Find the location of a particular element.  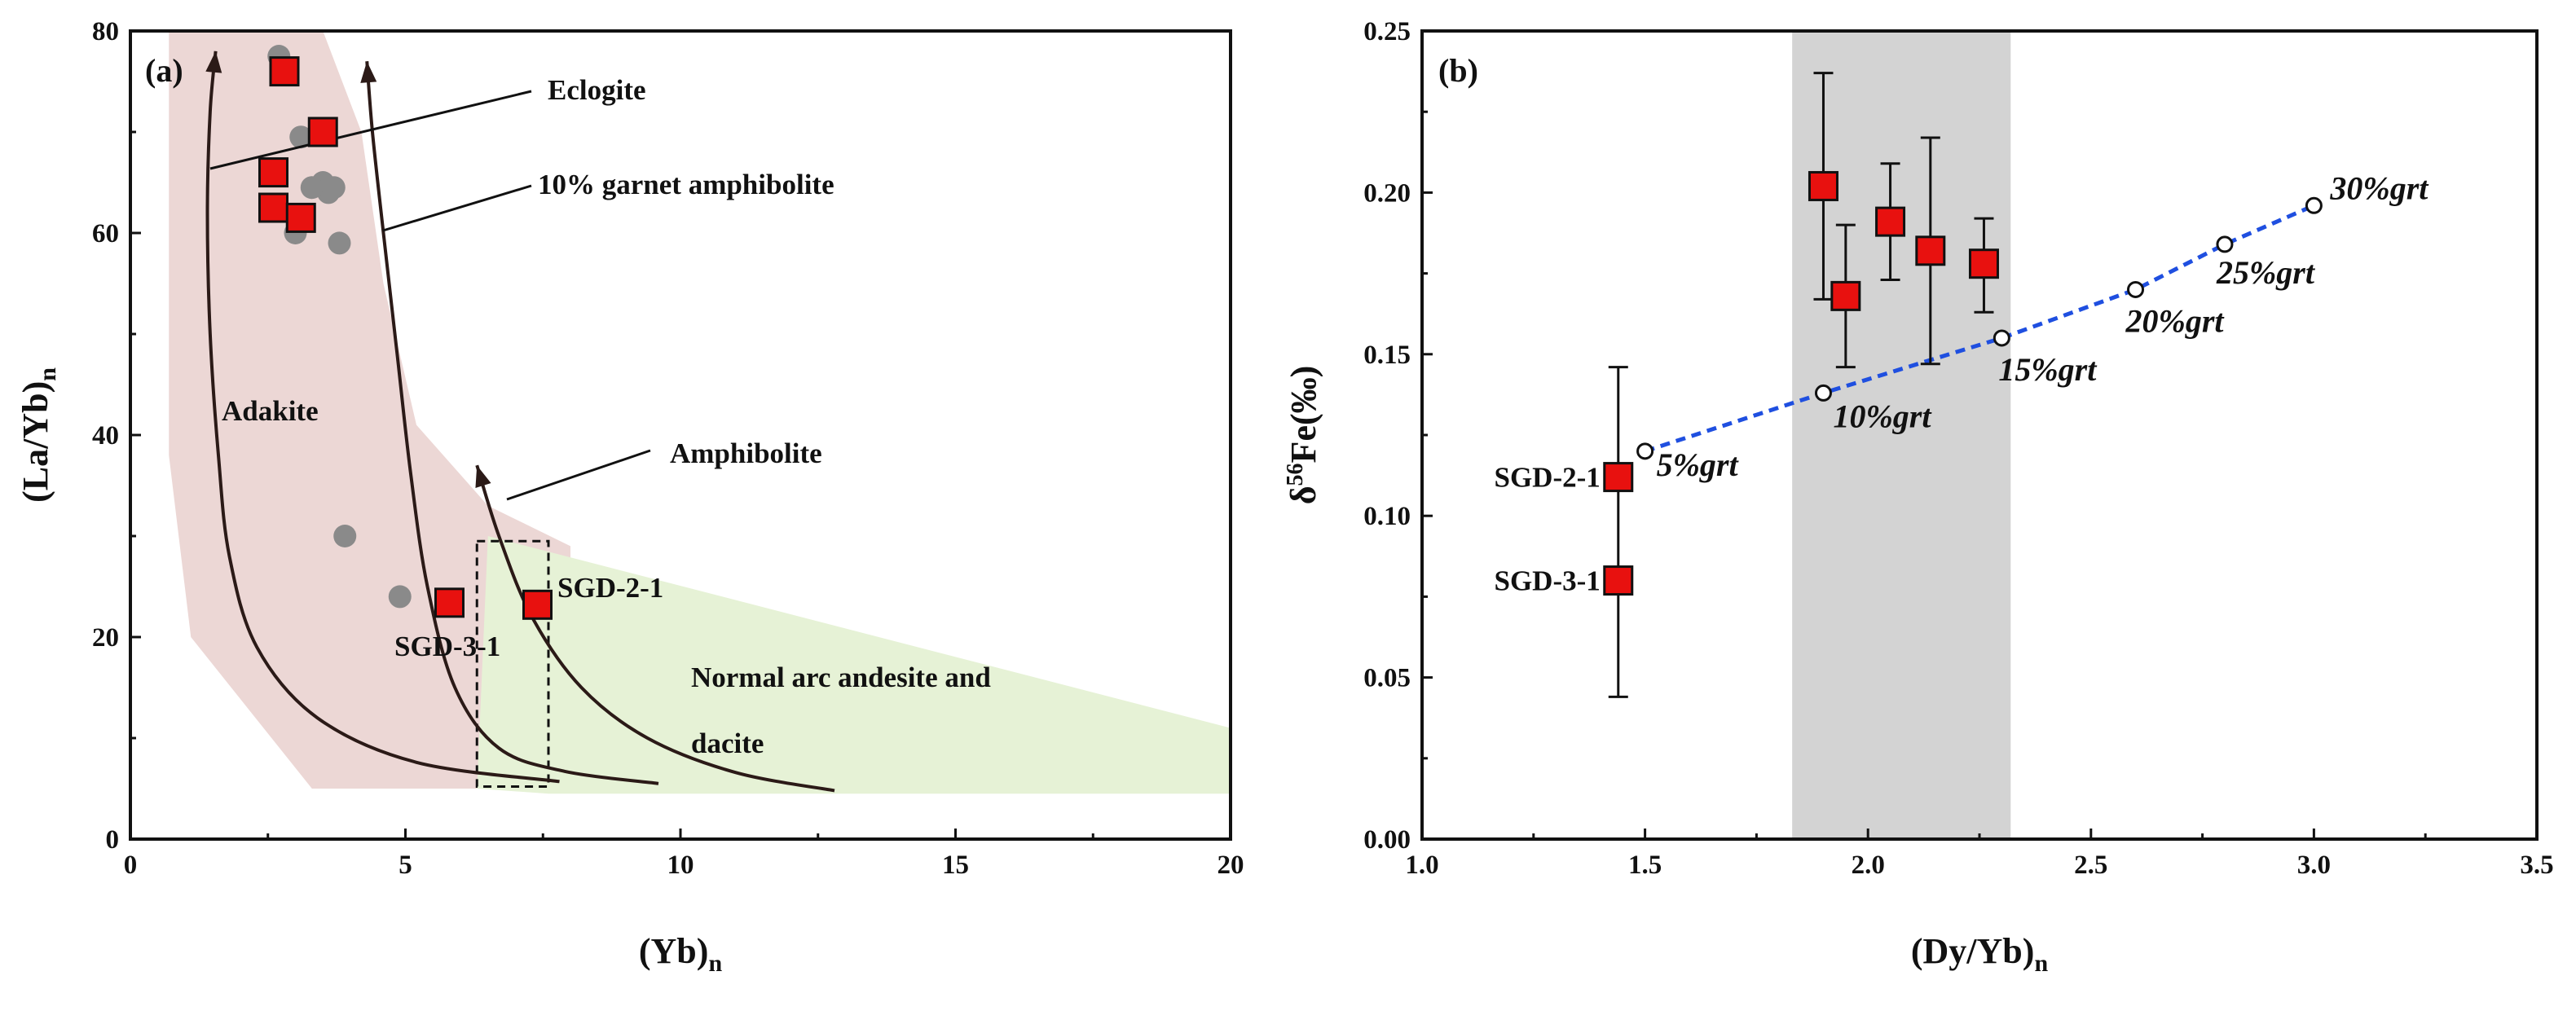

10-garnet-amphibolite-arrowhead is located at coordinates (368, 72).